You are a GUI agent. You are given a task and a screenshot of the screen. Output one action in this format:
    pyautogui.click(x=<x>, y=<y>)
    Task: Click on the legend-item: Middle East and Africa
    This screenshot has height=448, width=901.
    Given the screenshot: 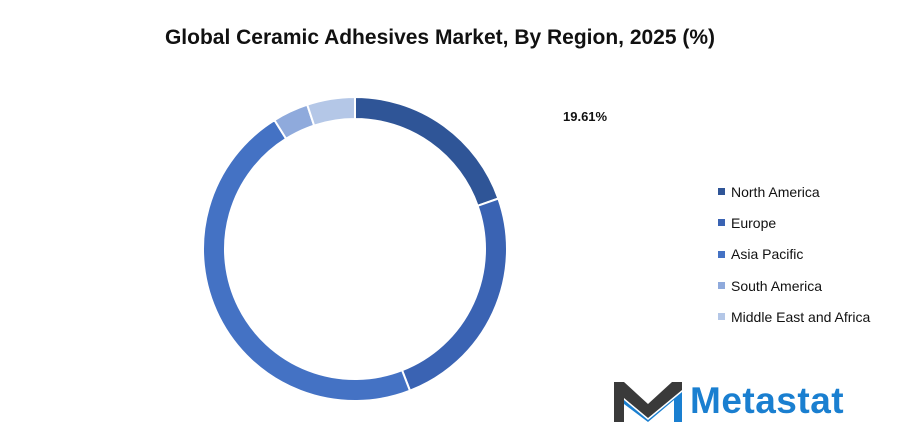 What is the action you would take?
    pyautogui.click(x=794, y=316)
    